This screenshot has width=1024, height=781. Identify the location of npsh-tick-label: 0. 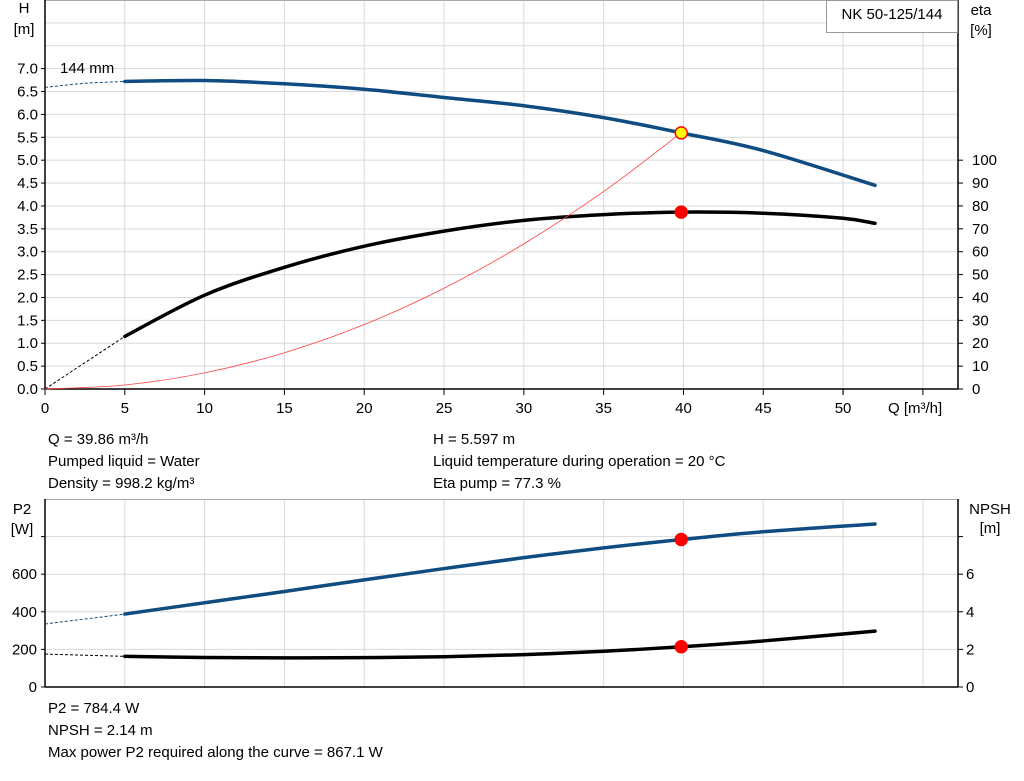
(970, 687).